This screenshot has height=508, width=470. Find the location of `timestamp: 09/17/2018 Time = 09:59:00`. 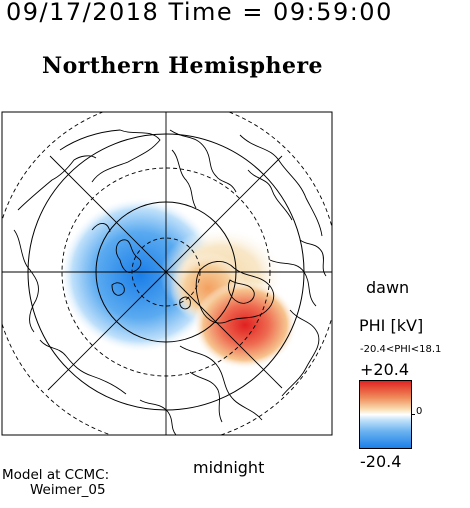

timestamp: 09/17/2018 Time = 09:59:00 is located at coordinates (199, 13).